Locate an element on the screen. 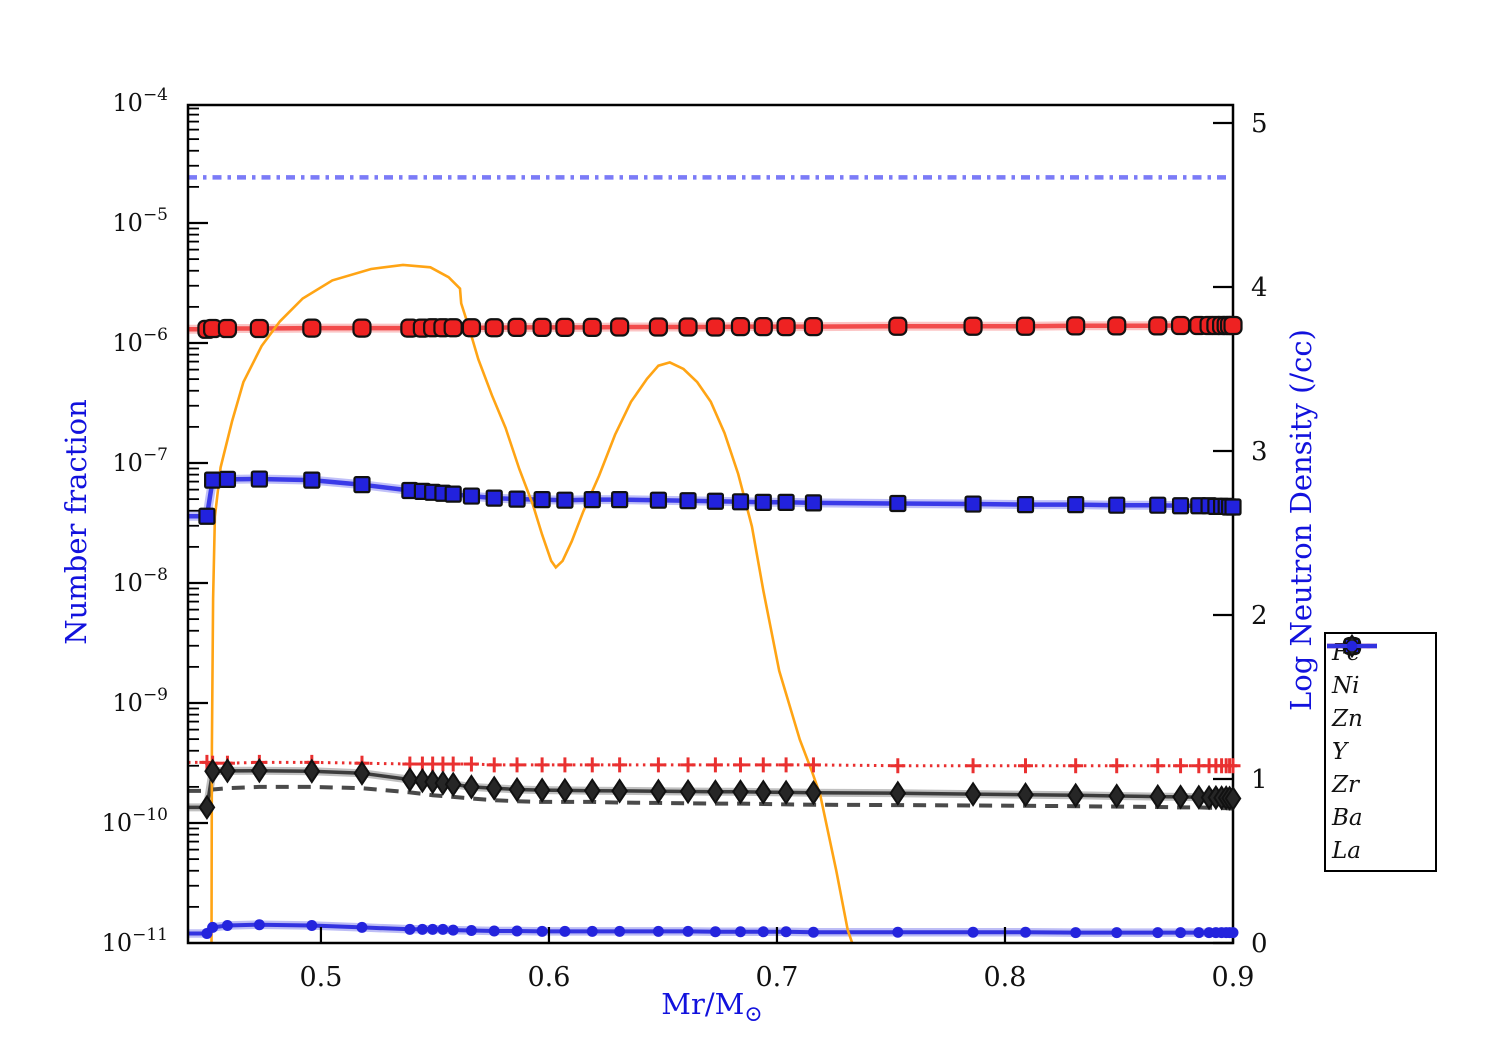 This screenshot has width=1500, height=1050. y-right-tick-label: 1 is located at coordinates (1259, 780).